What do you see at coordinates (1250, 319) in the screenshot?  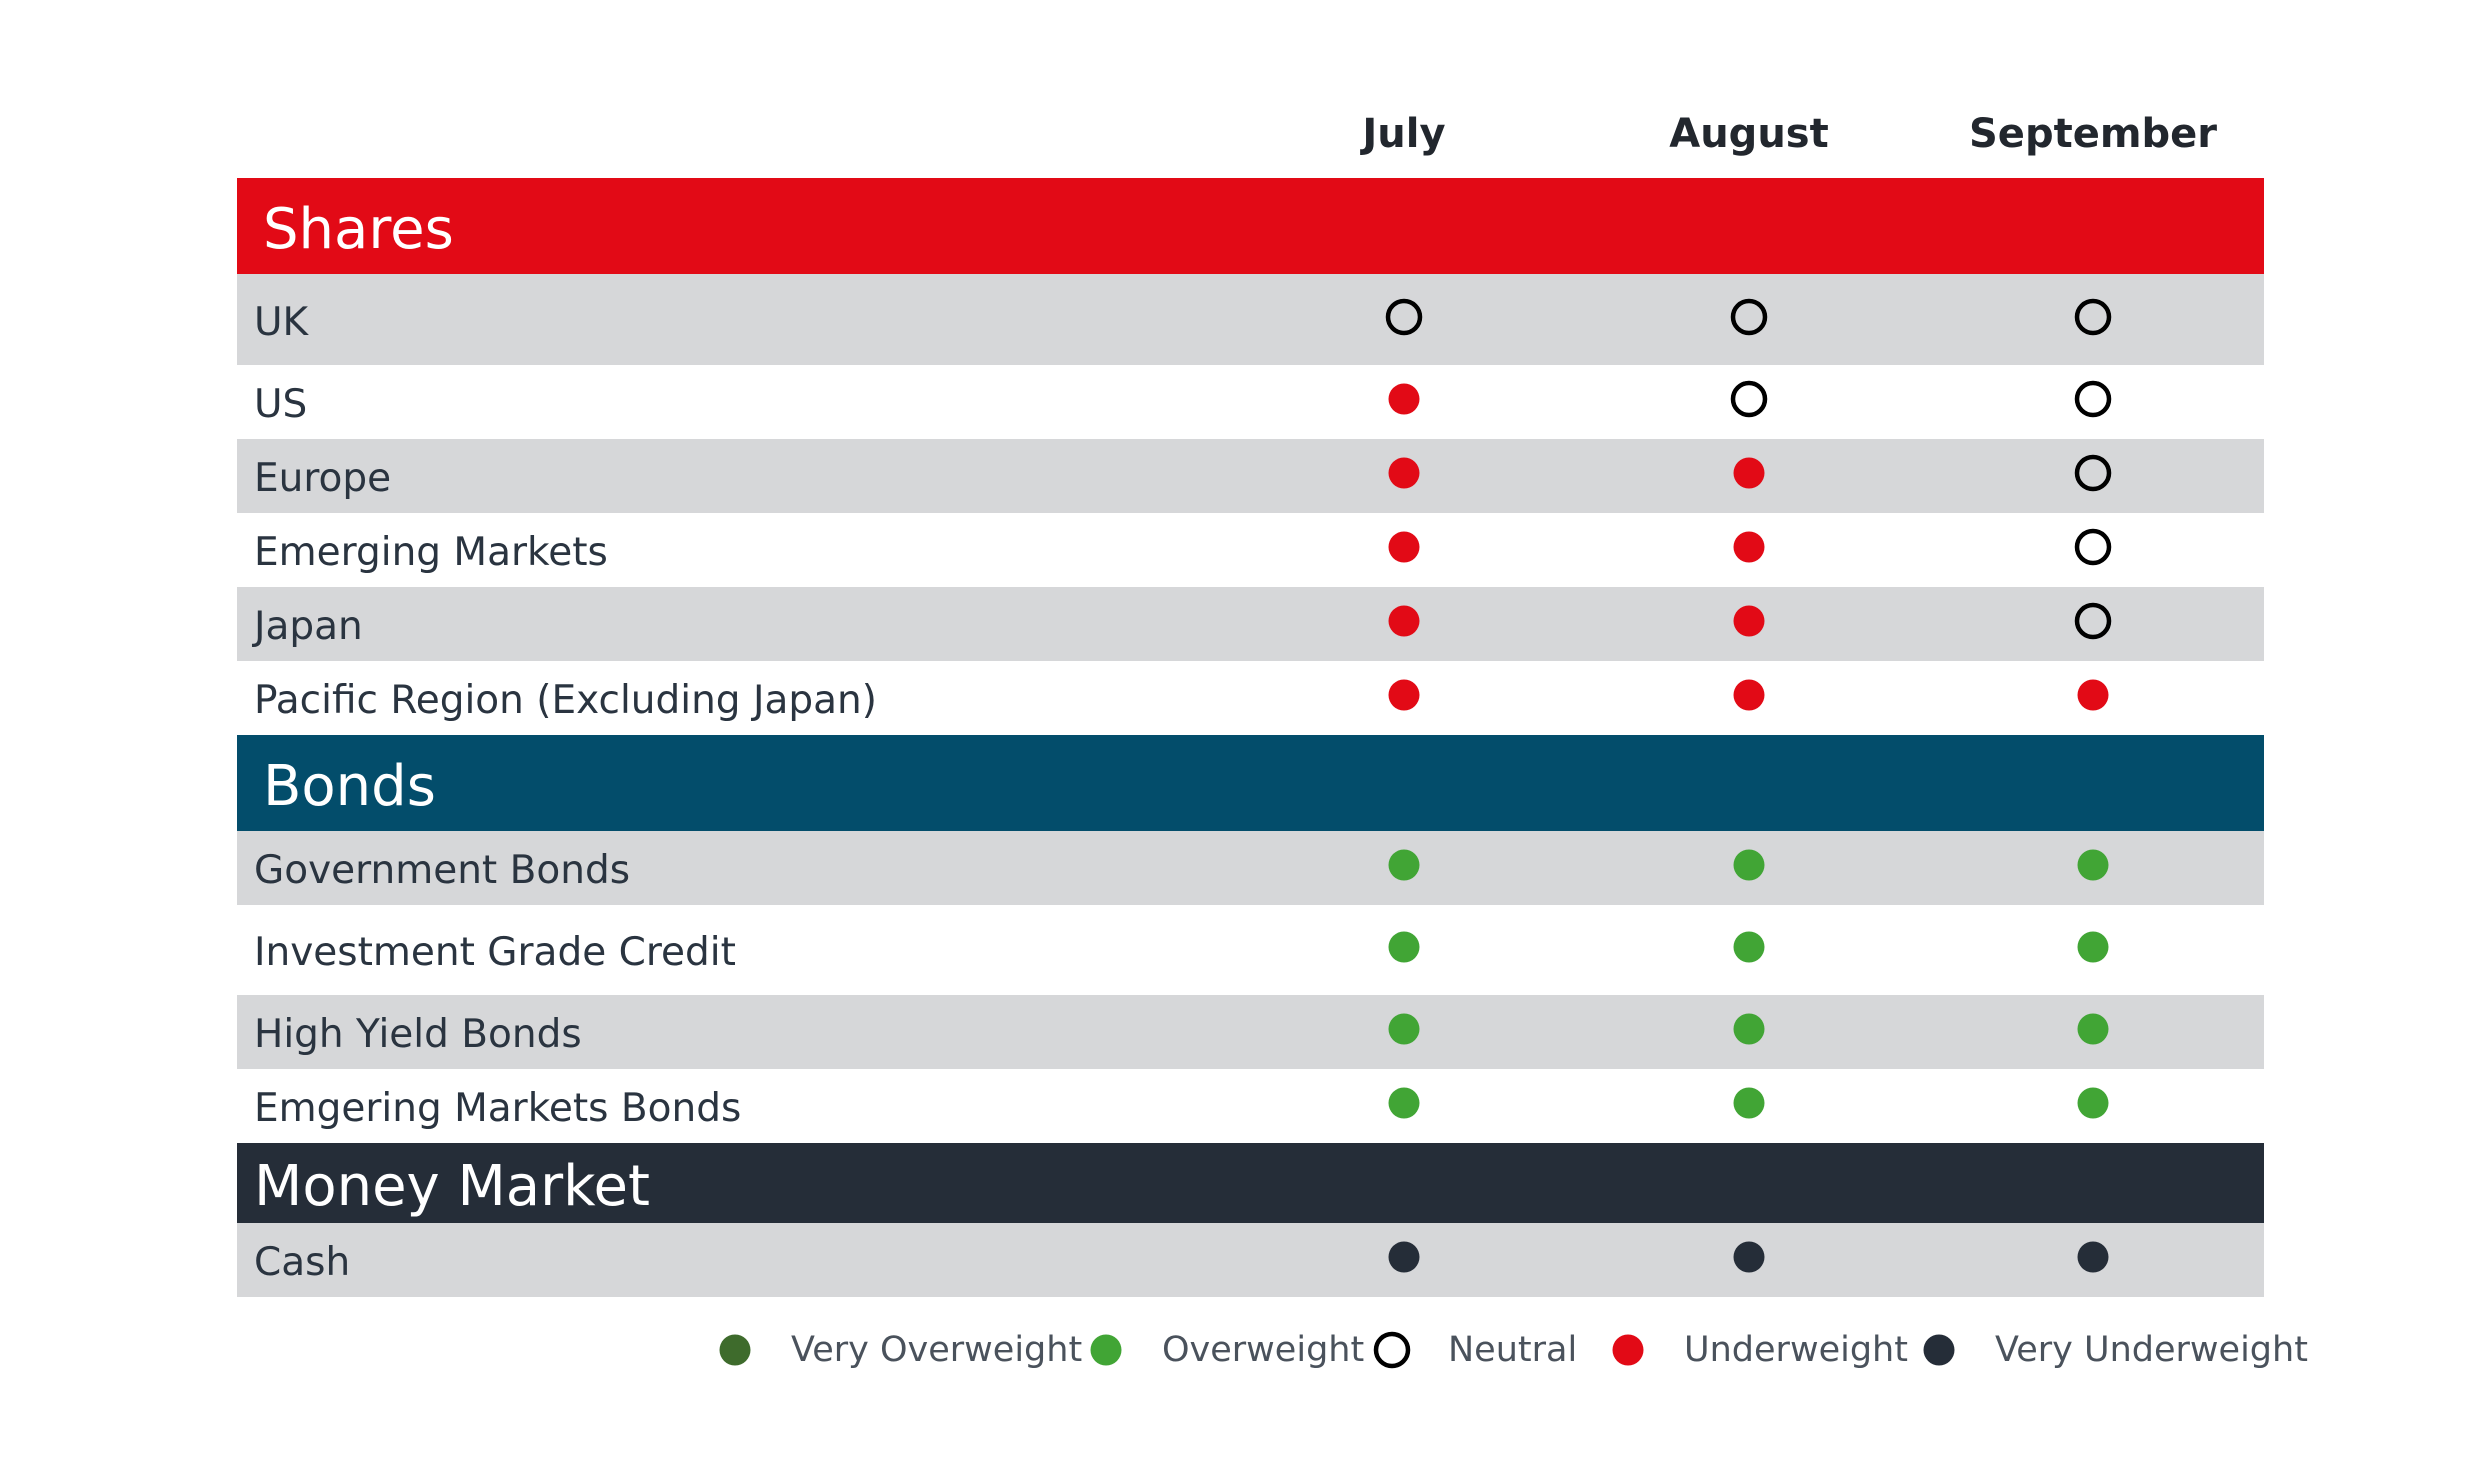 I see `table-row-uk: UK Neutral Neutral Neutral` at bounding box center [1250, 319].